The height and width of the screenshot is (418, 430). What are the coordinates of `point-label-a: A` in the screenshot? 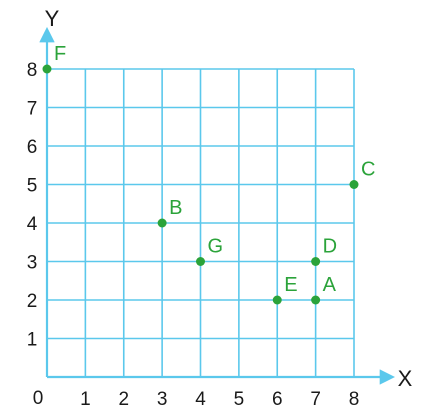 It's located at (330, 285).